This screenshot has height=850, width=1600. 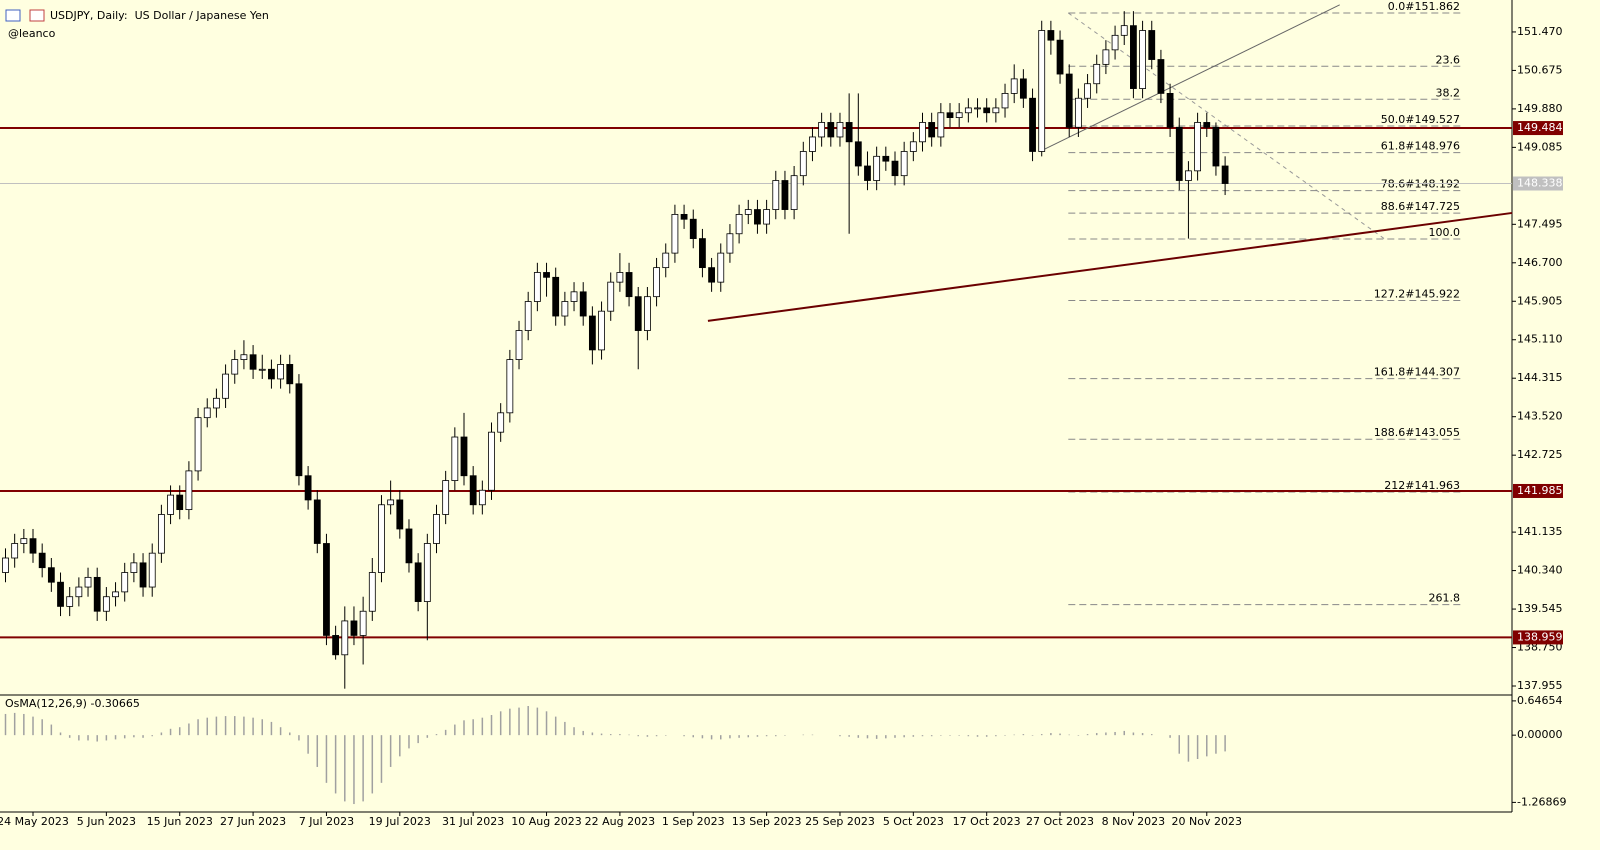 I want to click on y-tick-label: 0.64654, so click(x=1540, y=700).